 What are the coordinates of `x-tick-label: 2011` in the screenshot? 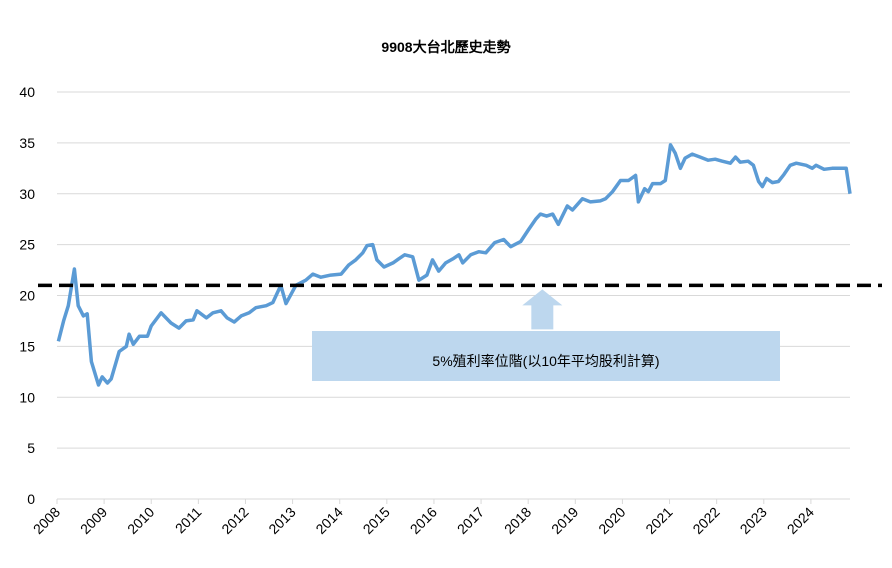 It's located at (188, 520).